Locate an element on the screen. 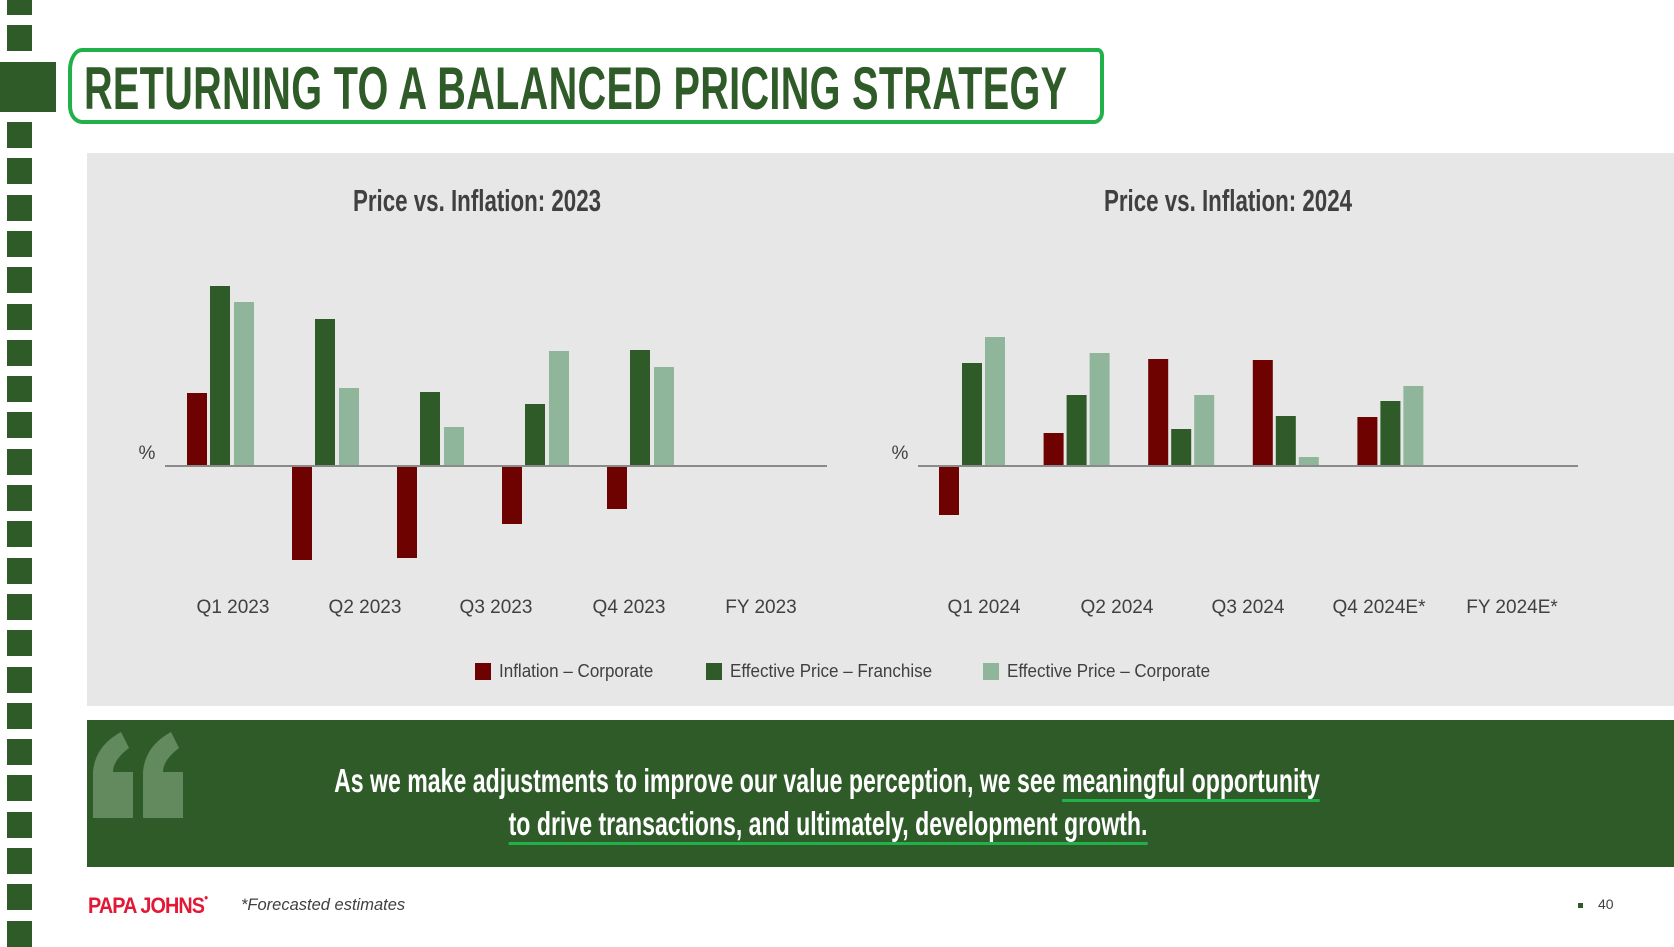  chart-title-2024: Price vs. Inflation: 2024 is located at coordinates (1228, 200).